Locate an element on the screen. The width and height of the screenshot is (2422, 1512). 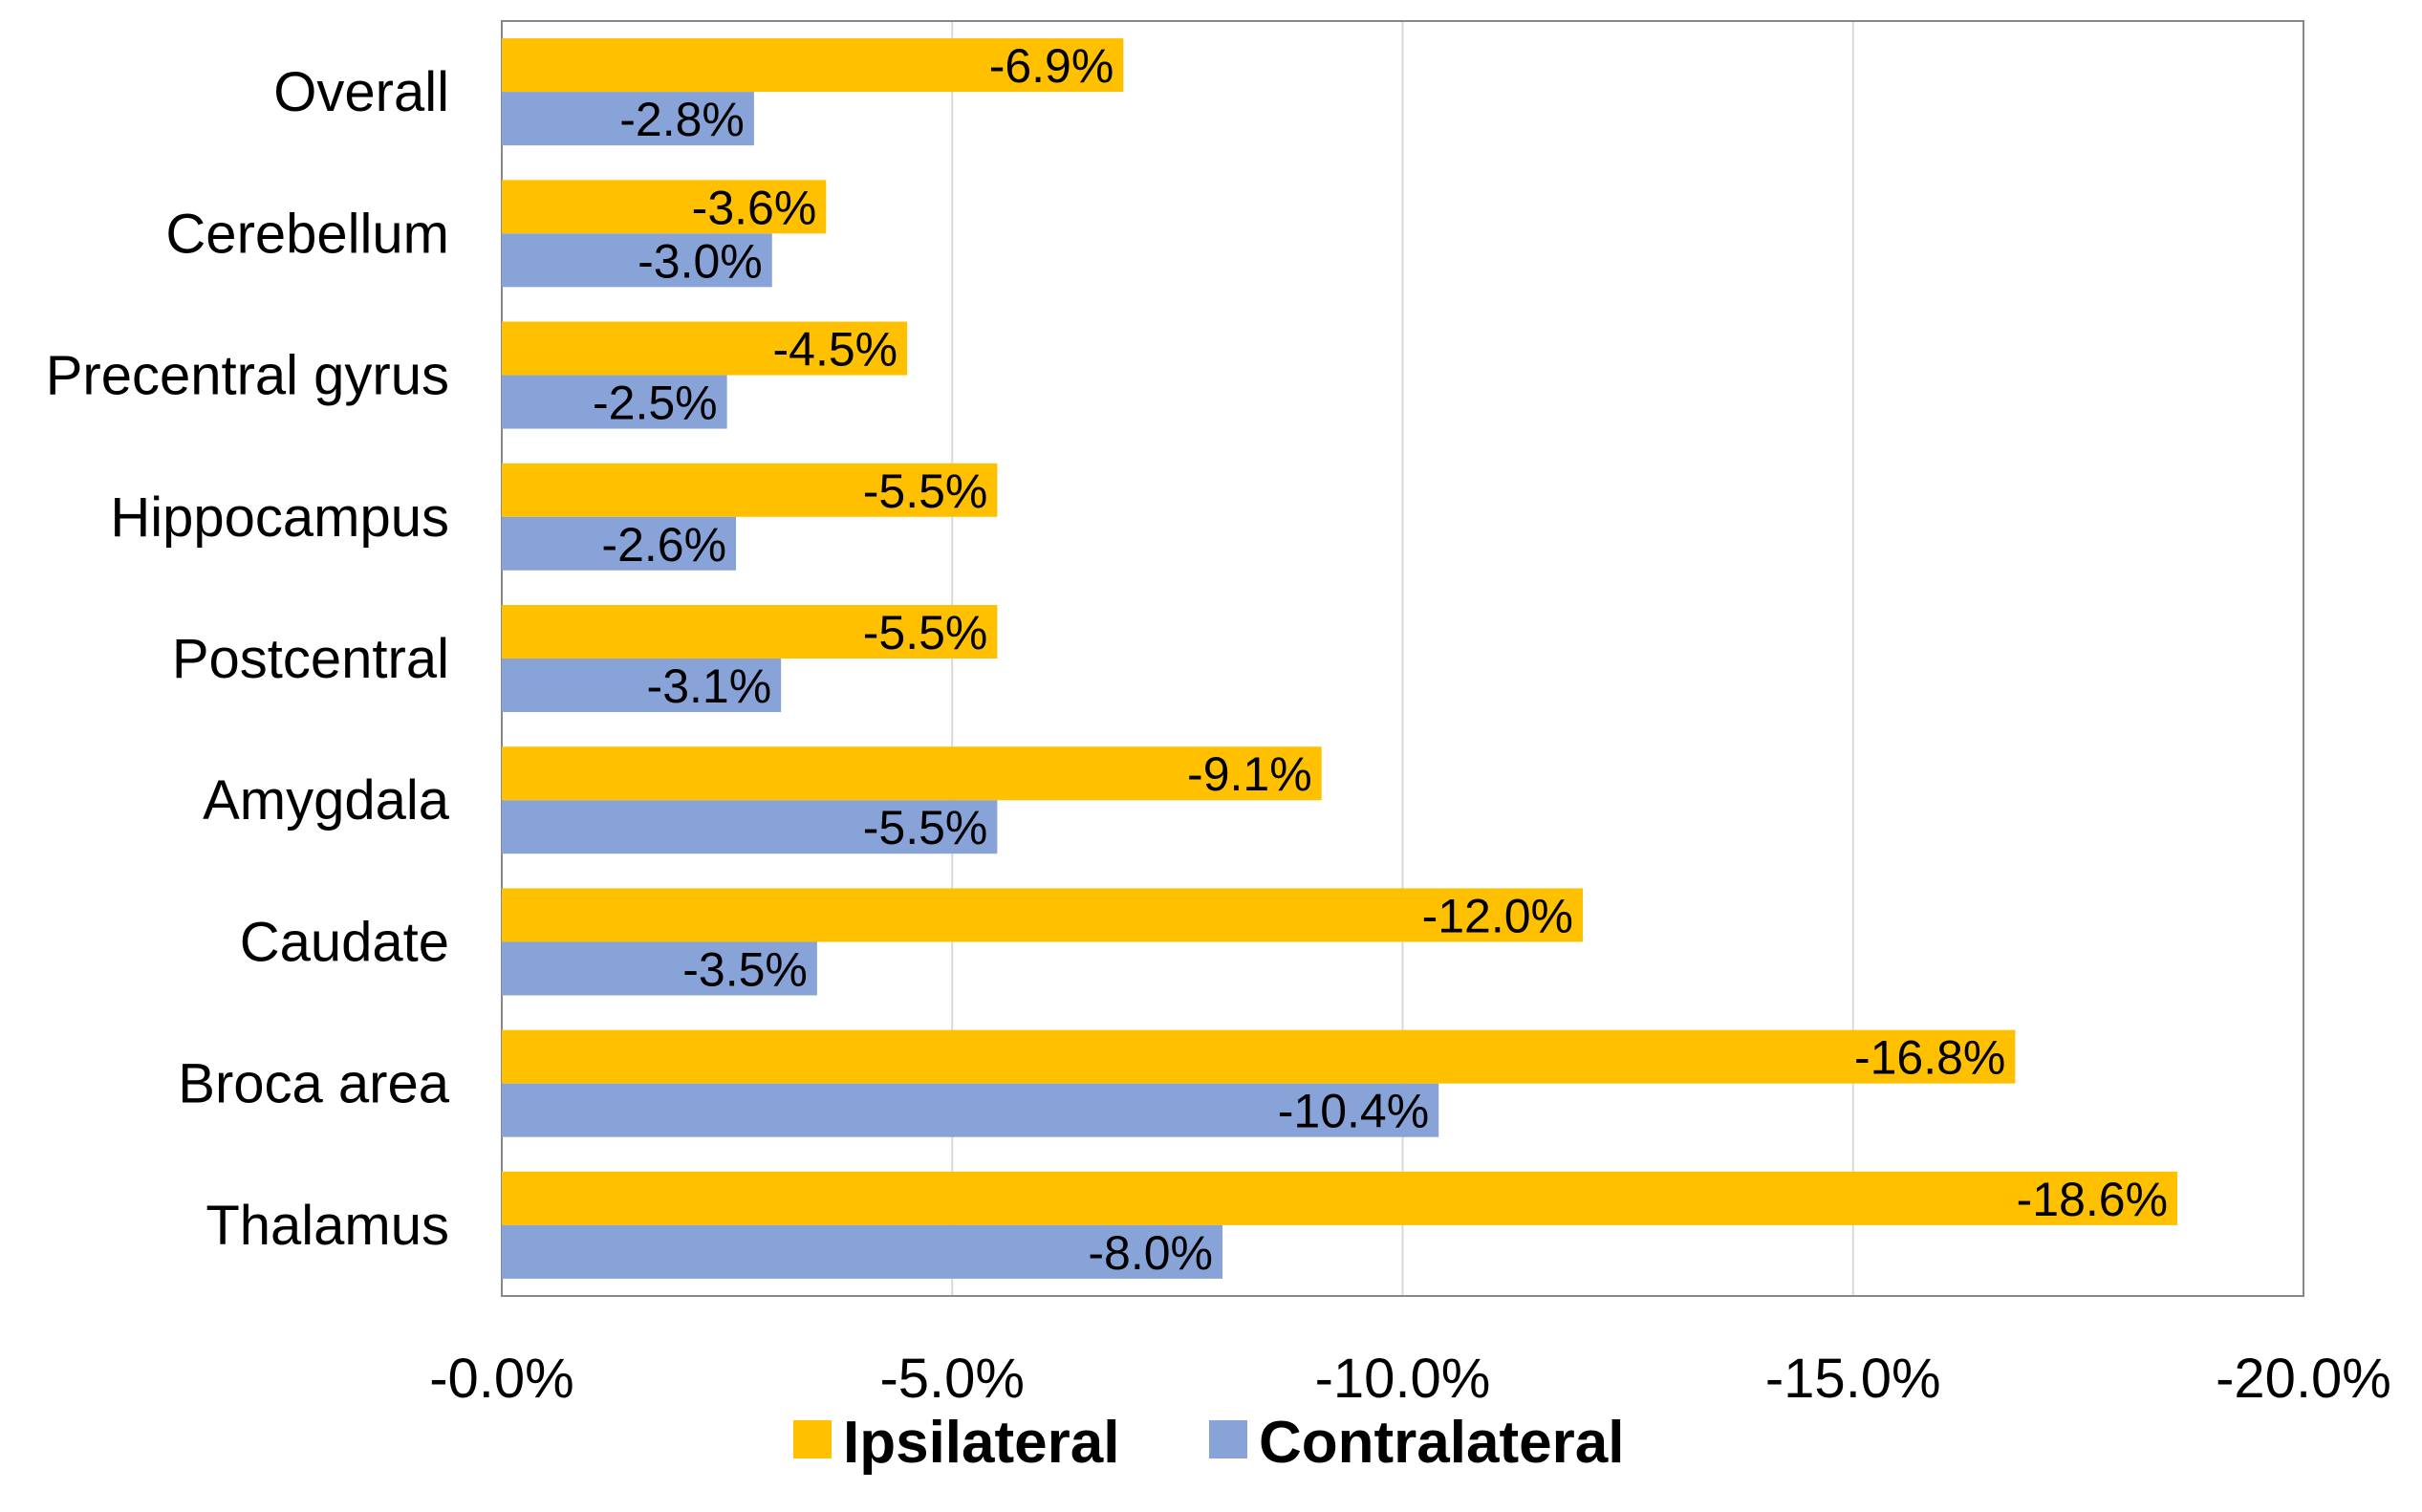
legend-label-contralateral: Contralateral is located at coordinates (1441, 1443).